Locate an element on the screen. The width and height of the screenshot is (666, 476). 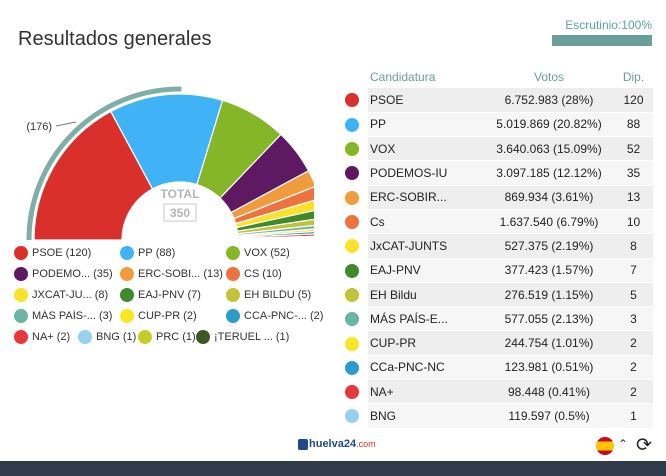
party-name: JxCAT-JUNTS is located at coordinates (426, 246).